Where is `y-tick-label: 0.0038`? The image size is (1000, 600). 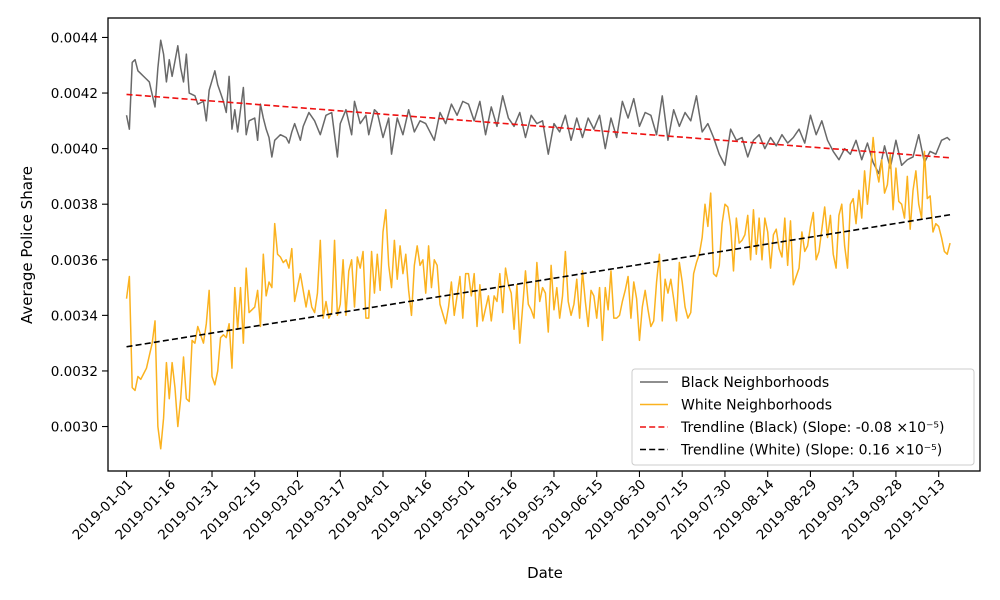 y-tick-label: 0.0038 is located at coordinates (74, 205).